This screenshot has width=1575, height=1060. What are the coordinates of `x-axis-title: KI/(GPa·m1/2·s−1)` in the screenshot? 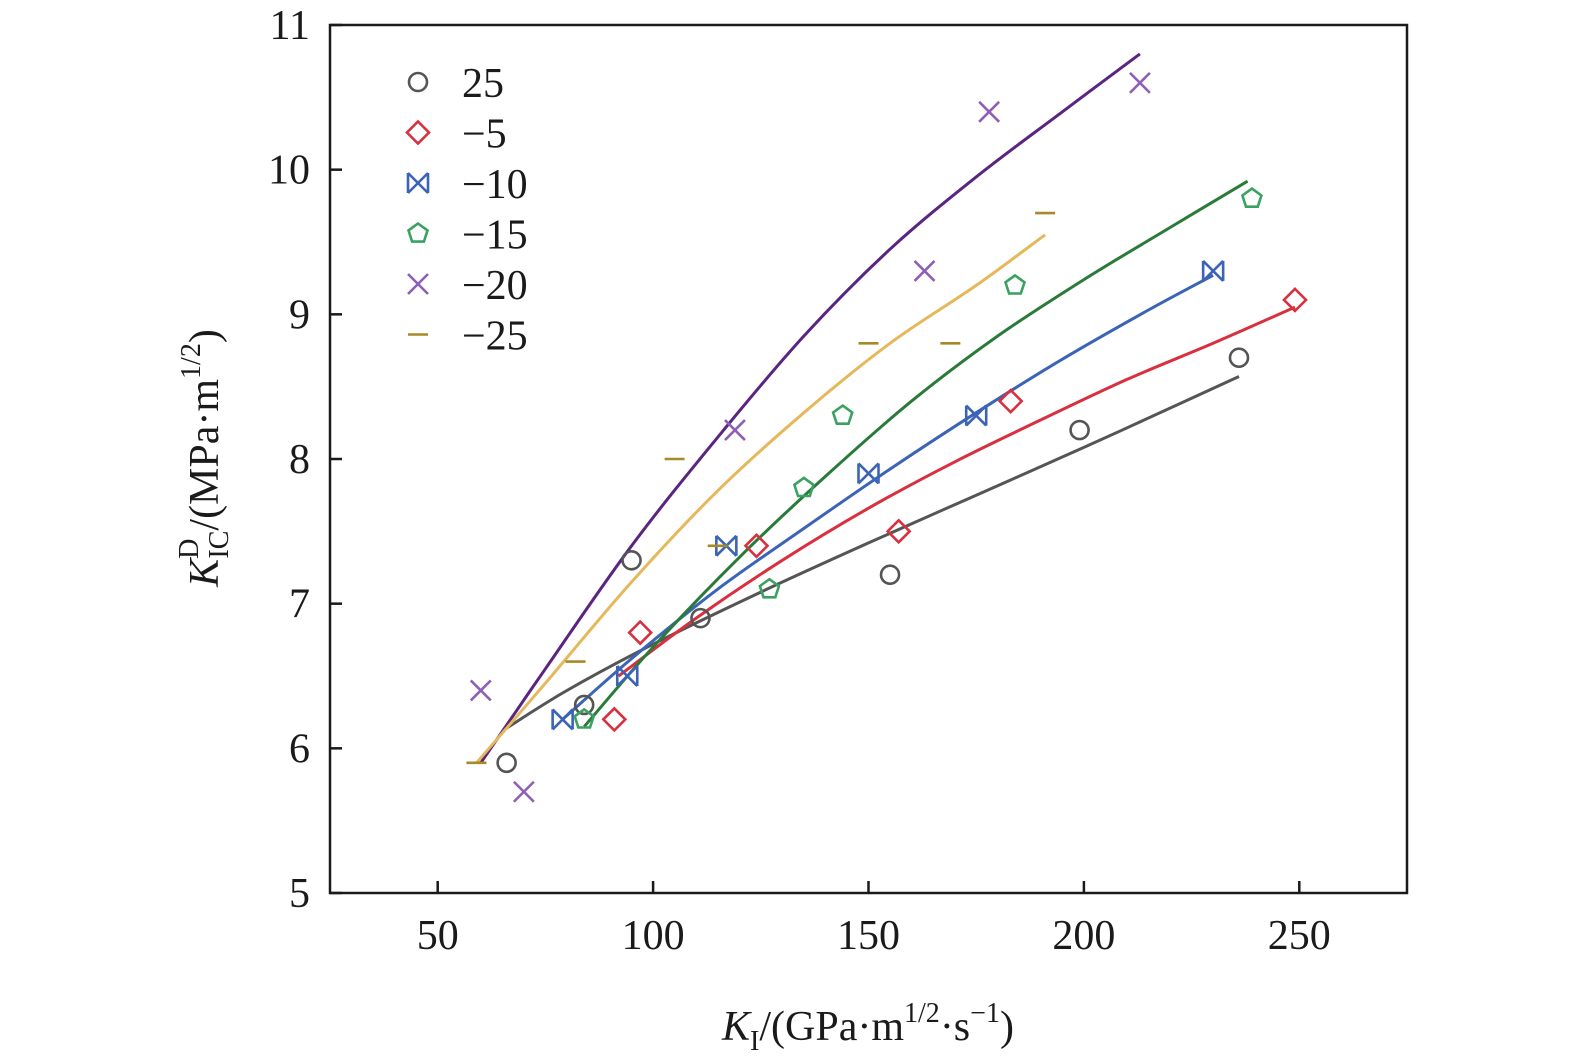 It's located at (867, 1027).